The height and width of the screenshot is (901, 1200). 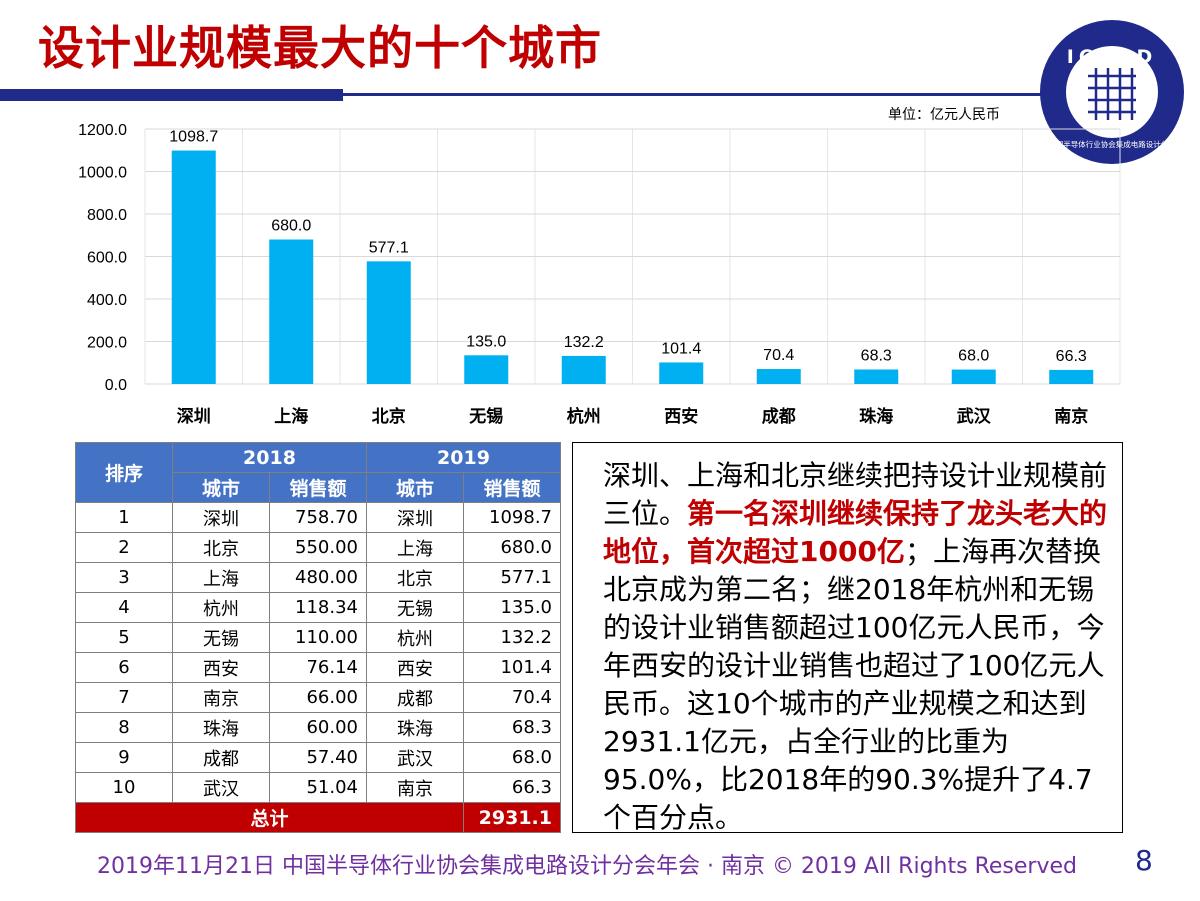 I want to click on sales-2019-cell: 680.0, so click(x=512, y=547).